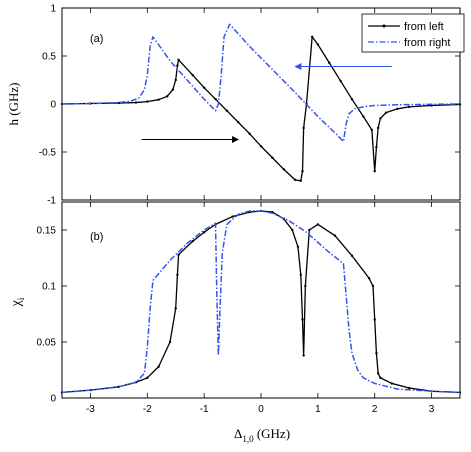 The width and height of the screenshot is (471, 452). What do you see at coordinates (424, 27) in the screenshot?
I see `legend-label-from-left: from left` at bounding box center [424, 27].